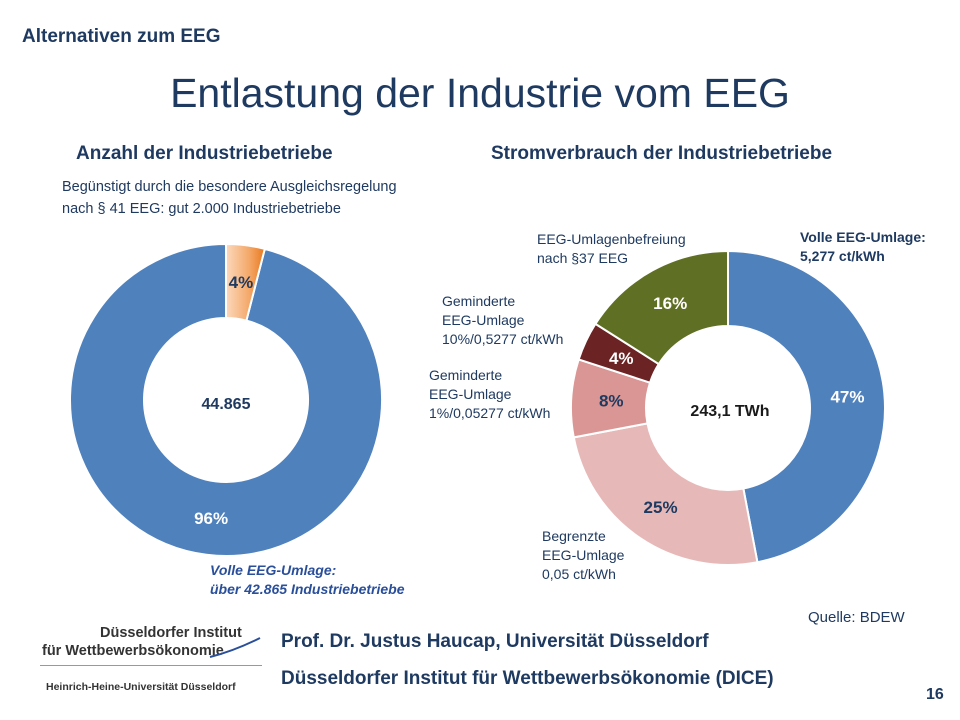 The height and width of the screenshot is (720, 960). I want to click on gem1-line-2: EEG-Umlage, so click(470, 394).